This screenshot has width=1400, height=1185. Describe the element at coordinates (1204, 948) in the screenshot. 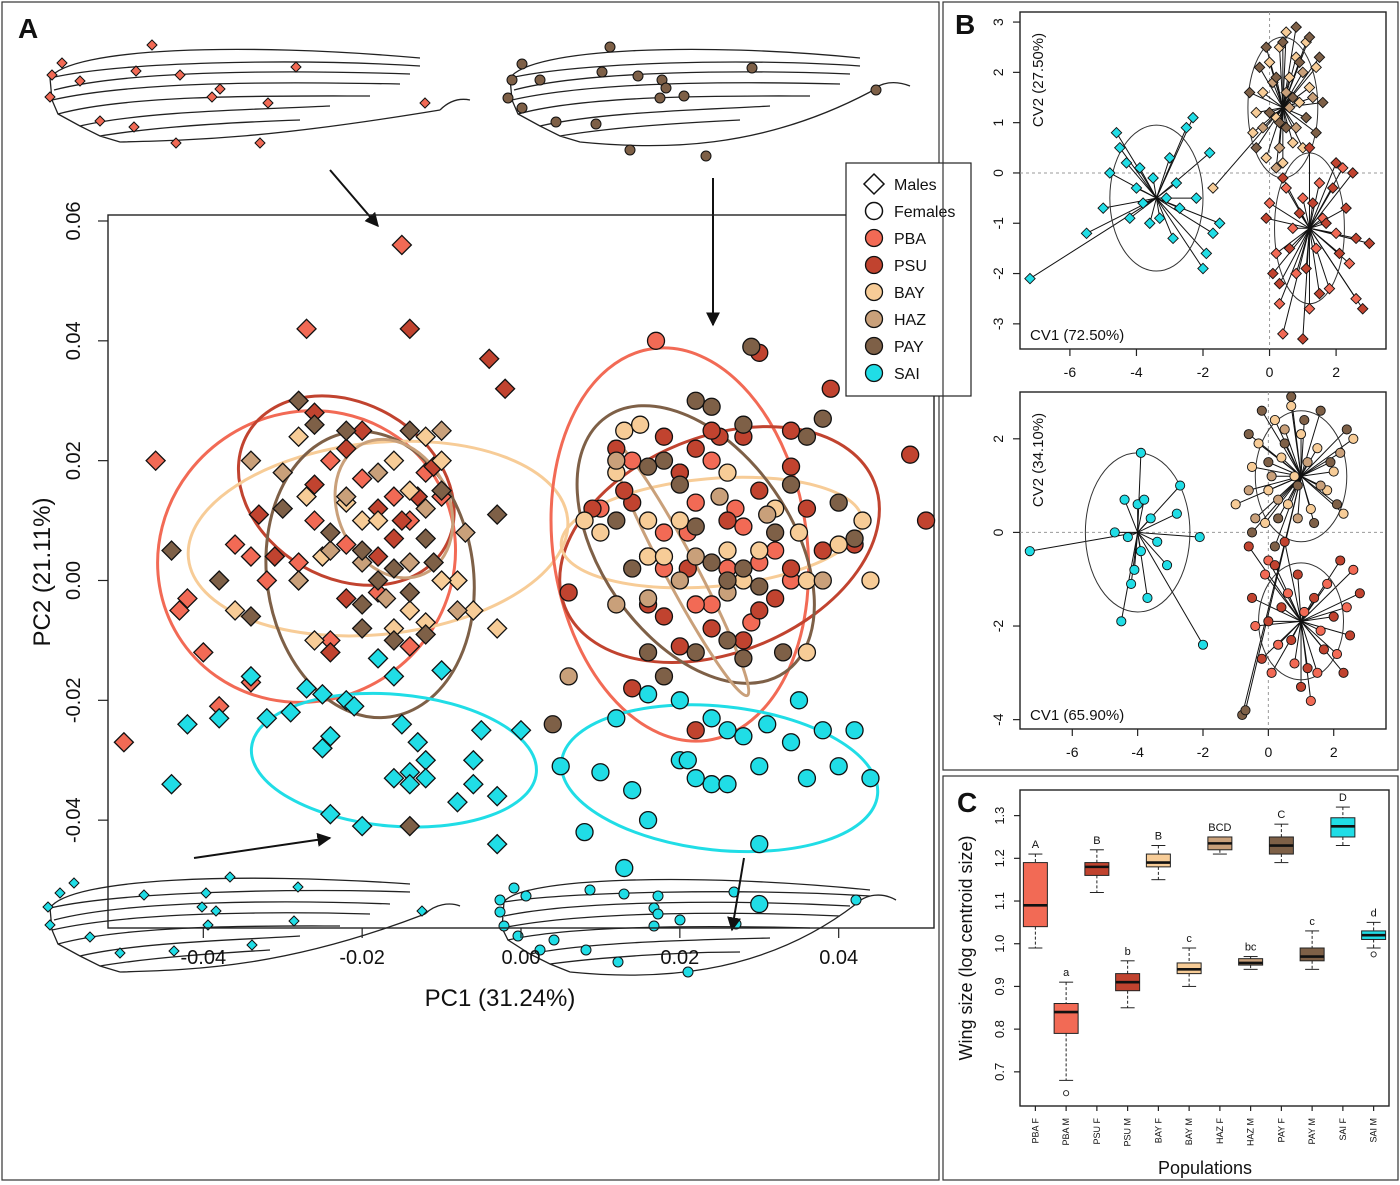

I see `boxplot-box` at that location.